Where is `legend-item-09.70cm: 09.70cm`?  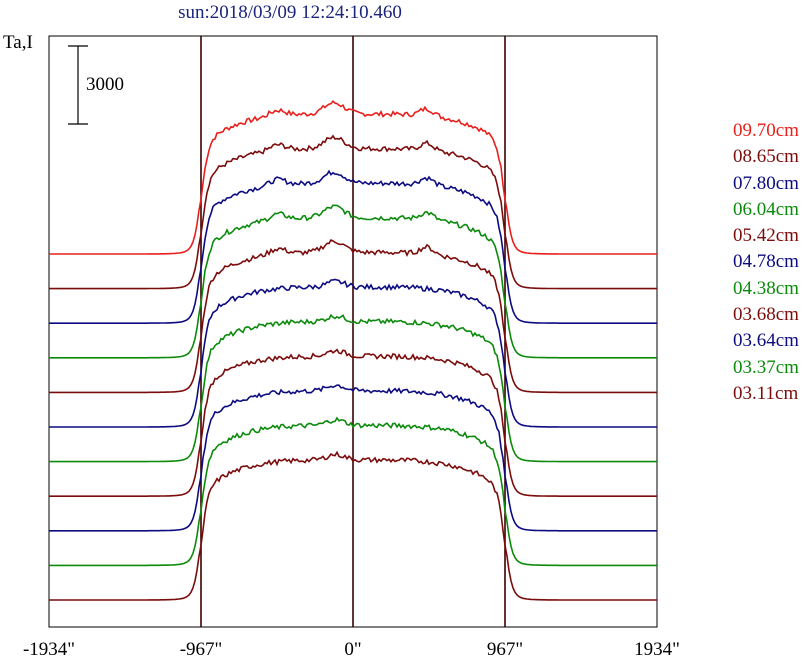 legend-item-09.70cm: 09.70cm is located at coordinates (766, 130).